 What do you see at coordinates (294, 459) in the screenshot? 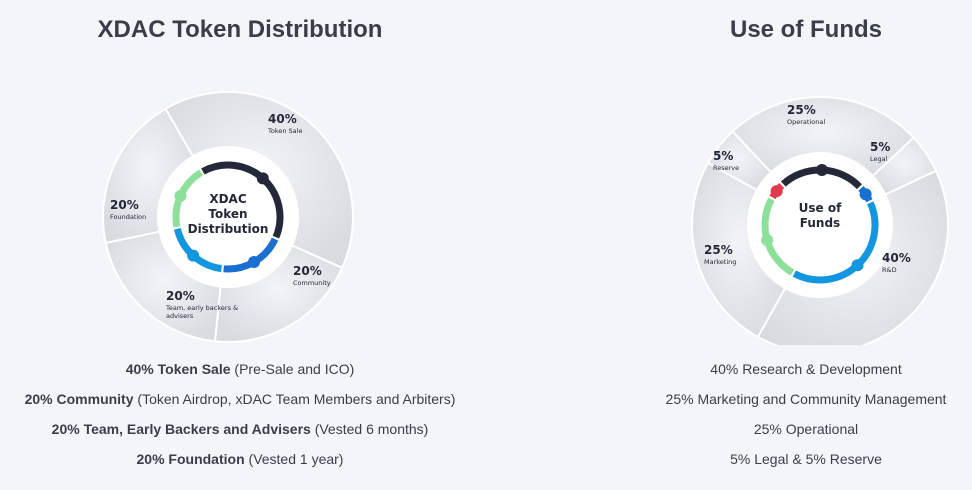
I see `legend-detail: (Vested 1 year)` at bounding box center [294, 459].